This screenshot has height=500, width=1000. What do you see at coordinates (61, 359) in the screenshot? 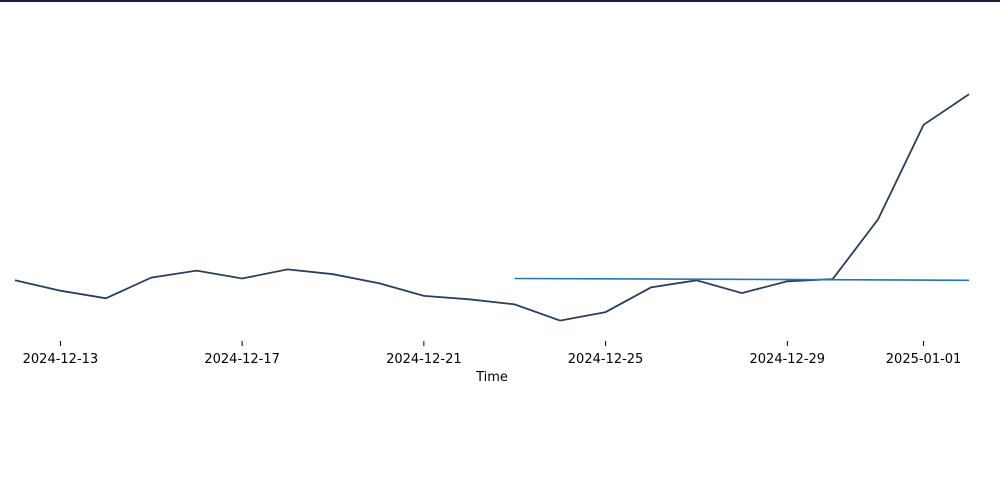
I see `x-tick-label: 2024-12-13` at bounding box center [61, 359].